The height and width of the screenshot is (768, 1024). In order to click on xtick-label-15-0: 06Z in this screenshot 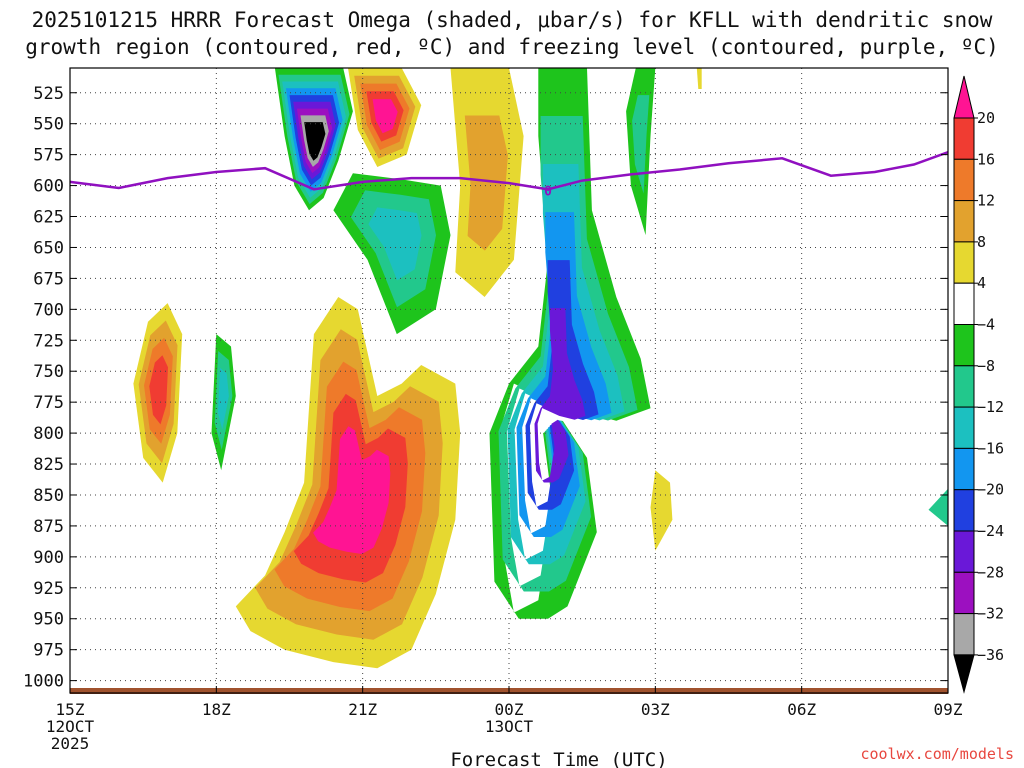, I will do `click(801, 709)`.